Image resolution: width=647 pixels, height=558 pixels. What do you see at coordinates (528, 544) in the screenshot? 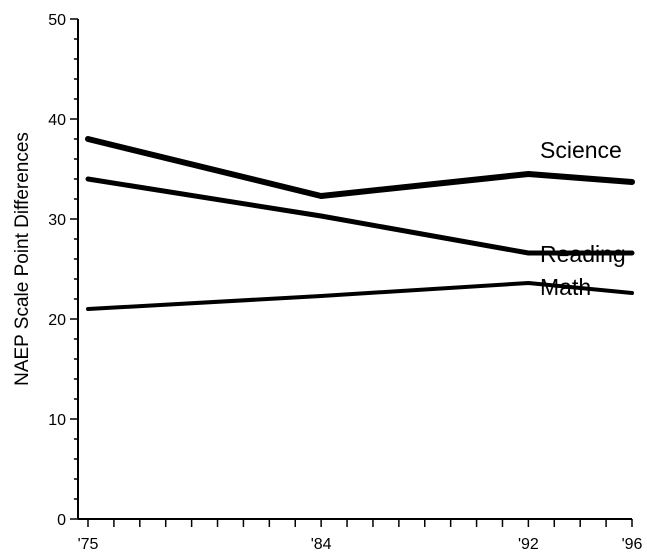
I see `x-tick-label: '92` at bounding box center [528, 544].